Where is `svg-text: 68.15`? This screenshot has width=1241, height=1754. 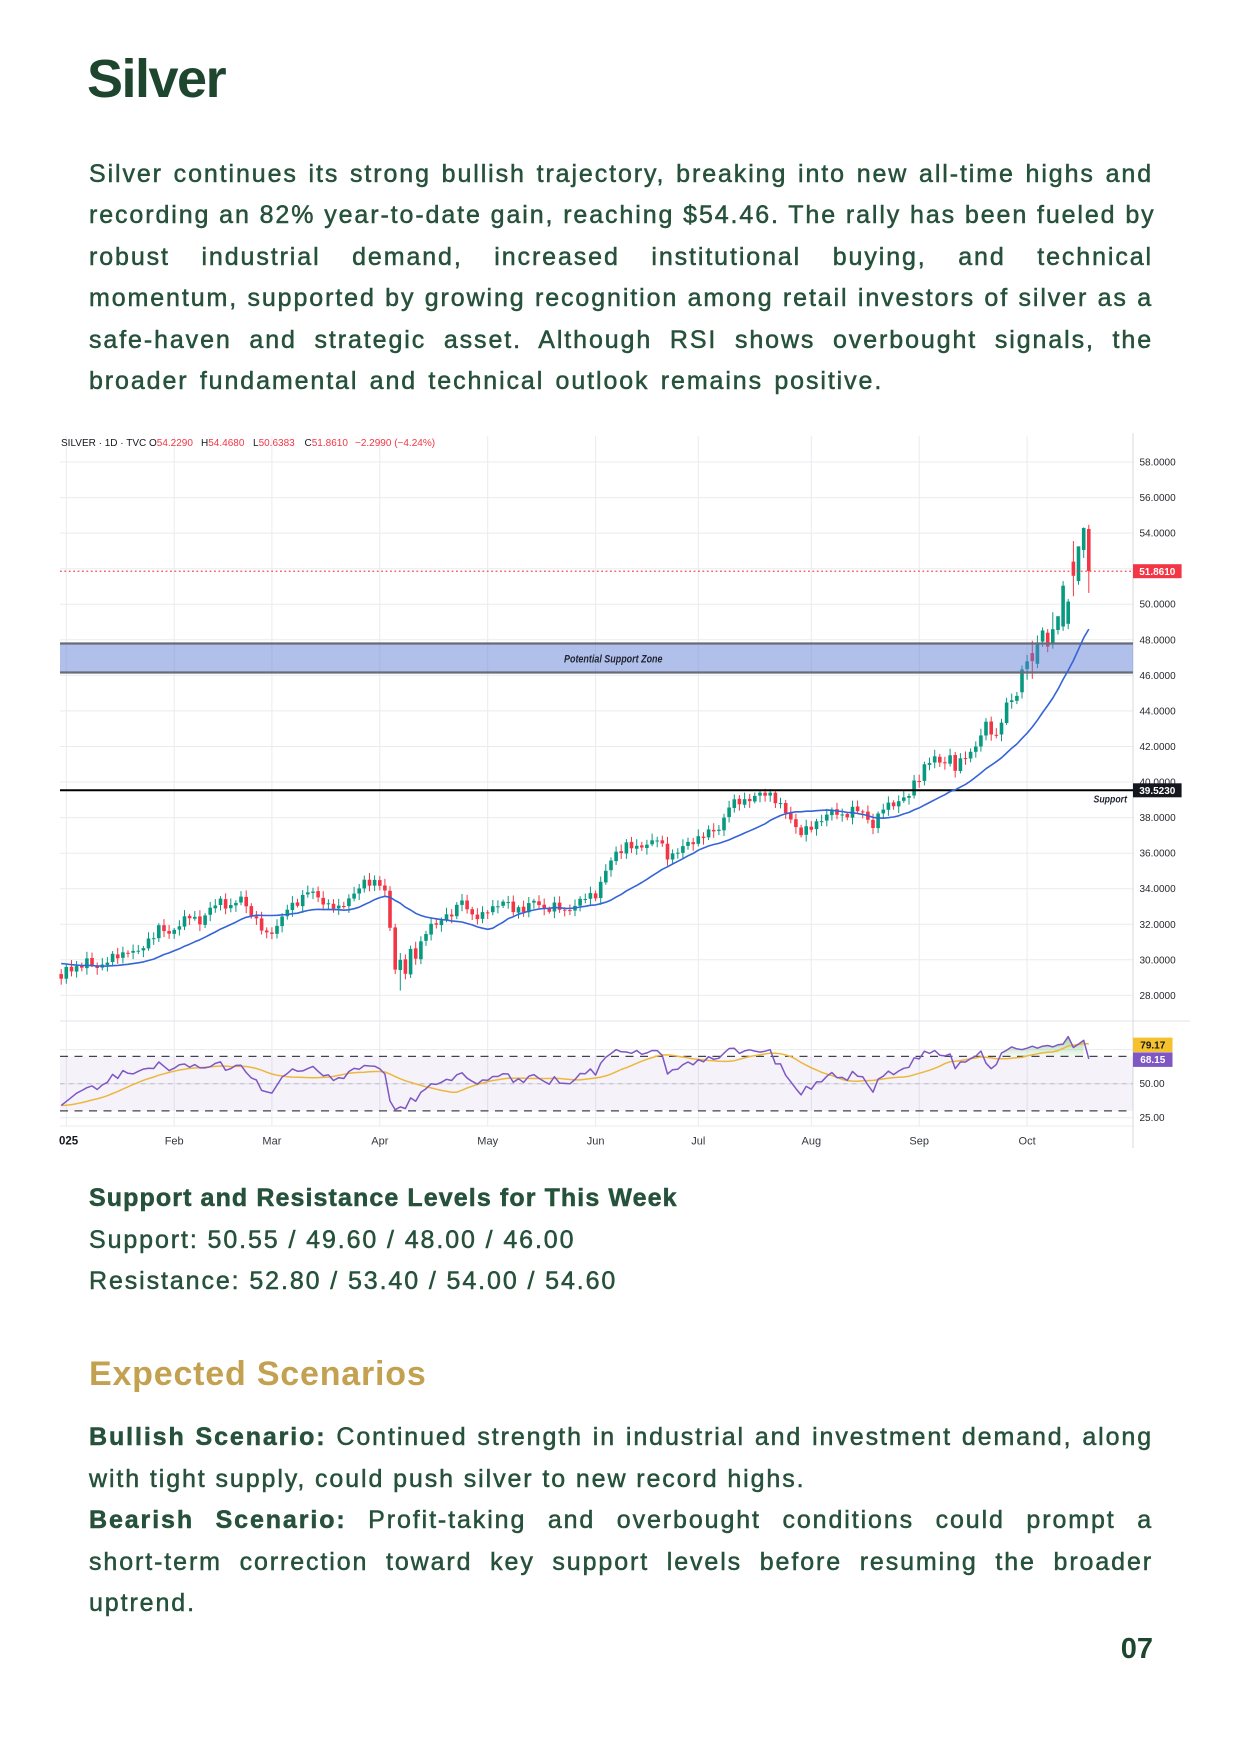
svg-text: 68.15 is located at coordinates (1152, 1060).